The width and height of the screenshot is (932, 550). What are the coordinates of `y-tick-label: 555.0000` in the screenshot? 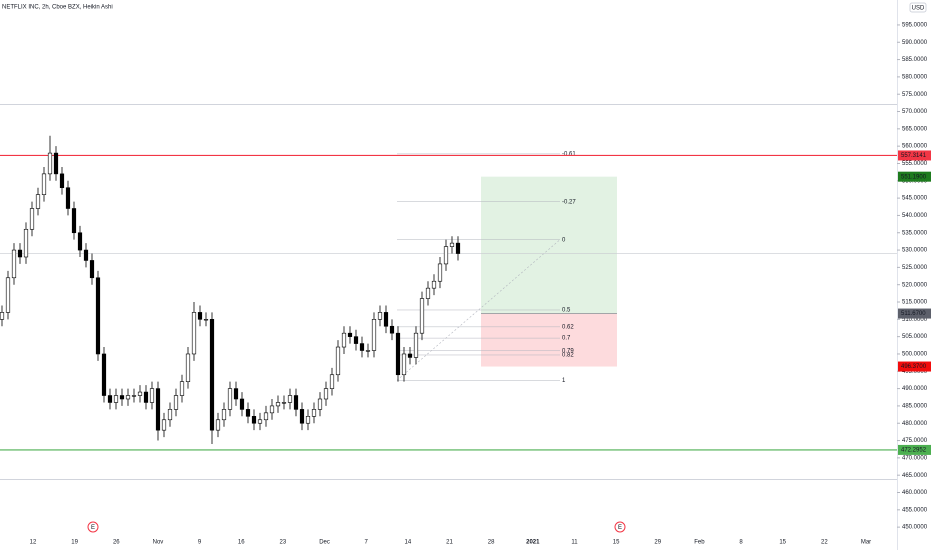 It's located at (915, 164).